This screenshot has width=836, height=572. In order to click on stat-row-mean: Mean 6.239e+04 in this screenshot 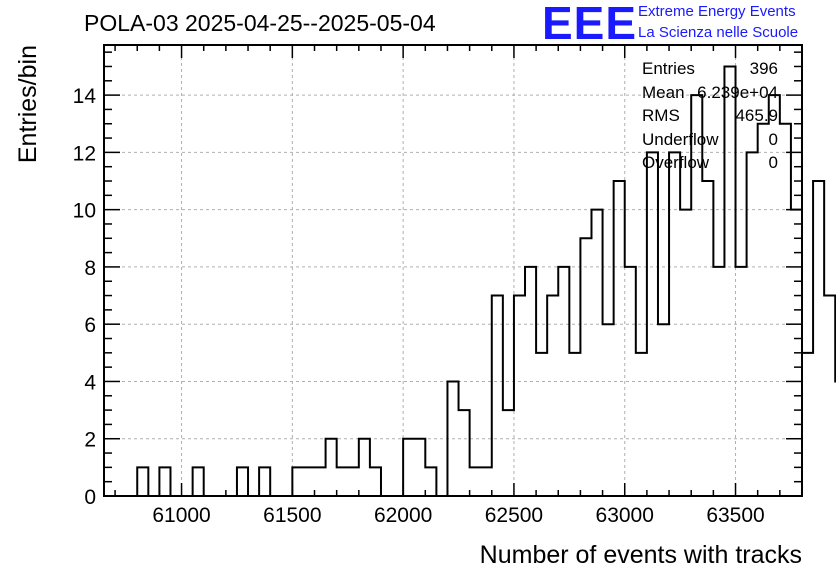, I will do `click(710, 95)`.